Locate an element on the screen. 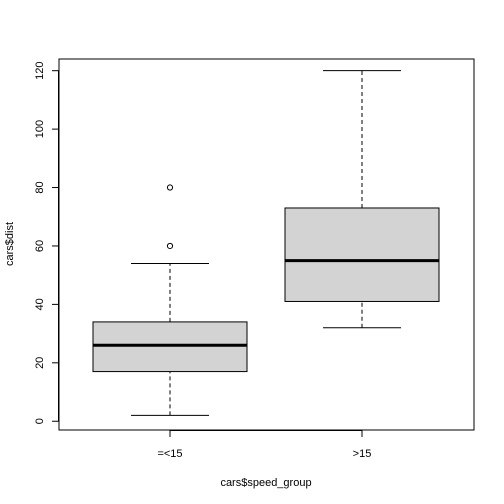 The image size is (504, 504). x-tick-label: >15 is located at coordinates (362, 454).